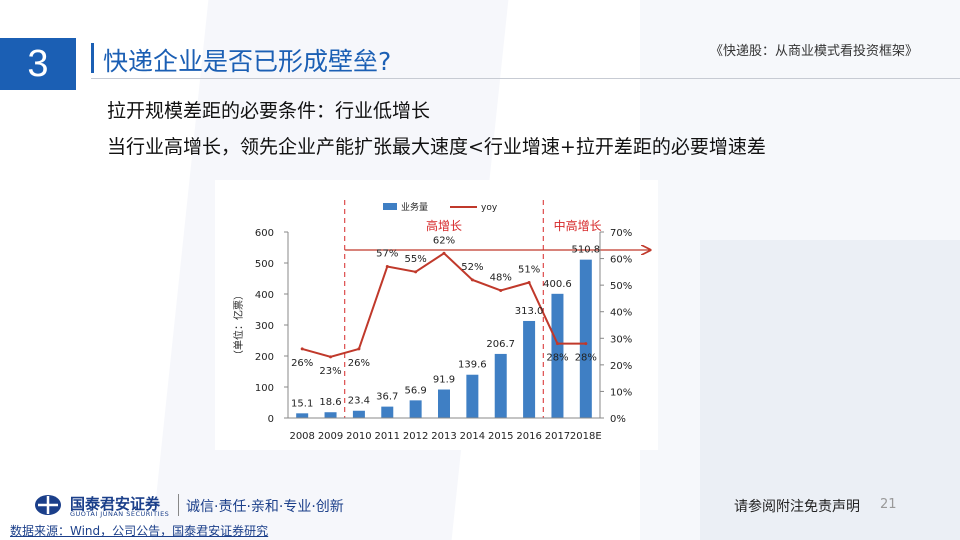 The image size is (960, 540). What do you see at coordinates (501, 277) in the screenshot?
I see `yoy-value-label: 48%` at bounding box center [501, 277].